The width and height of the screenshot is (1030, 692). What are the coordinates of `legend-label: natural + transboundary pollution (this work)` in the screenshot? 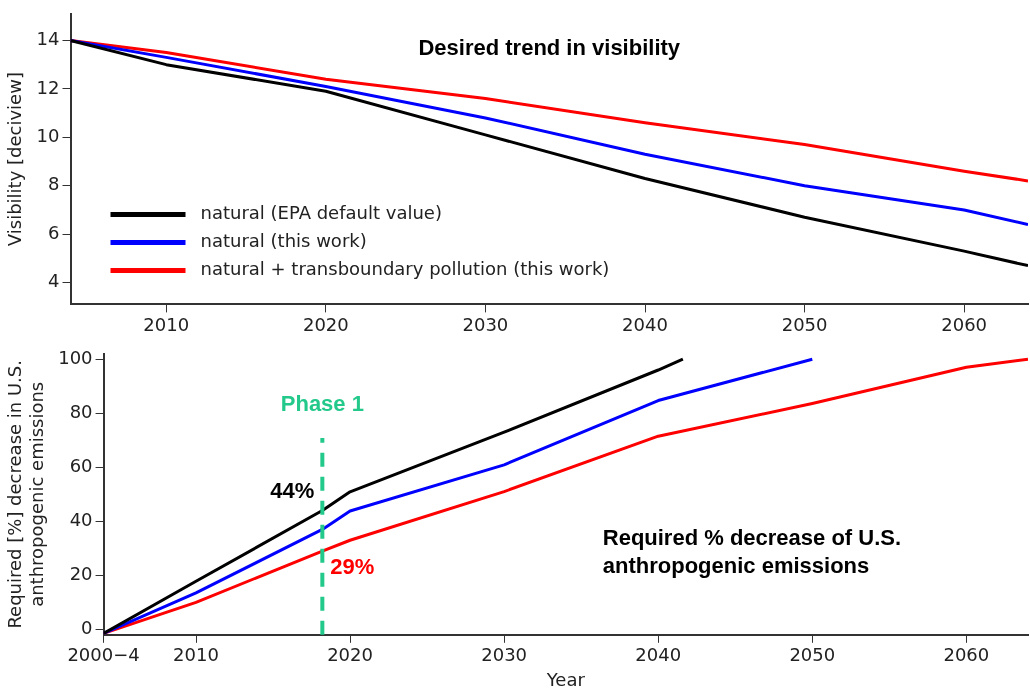 It's located at (405, 269).